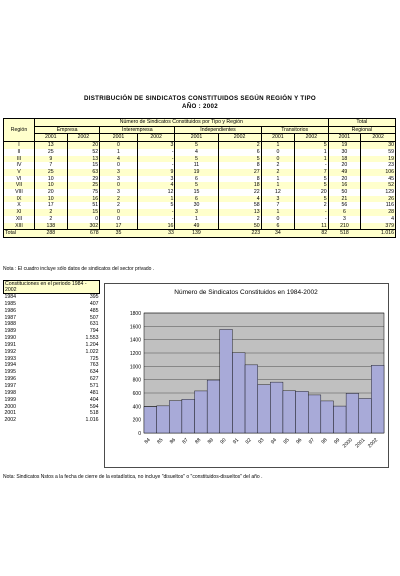  Describe the element at coordinates (137, 421) in the screenshot. I see `y-tick-label: 200` at that location.